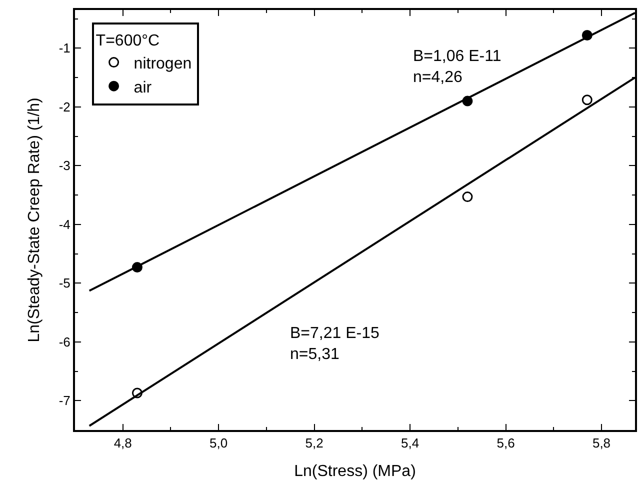 Image resolution: width=642 pixels, height=490 pixels. What do you see at coordinates (64, 106) in the screenshot?
I see `y-tick-label: -2` at bounding box center [64, 106].